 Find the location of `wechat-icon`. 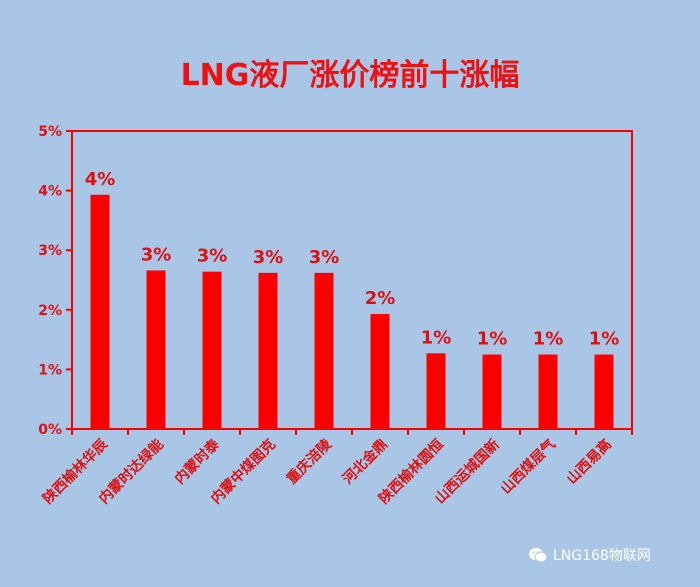

wechat-icon is located at coordinates (538, 555).